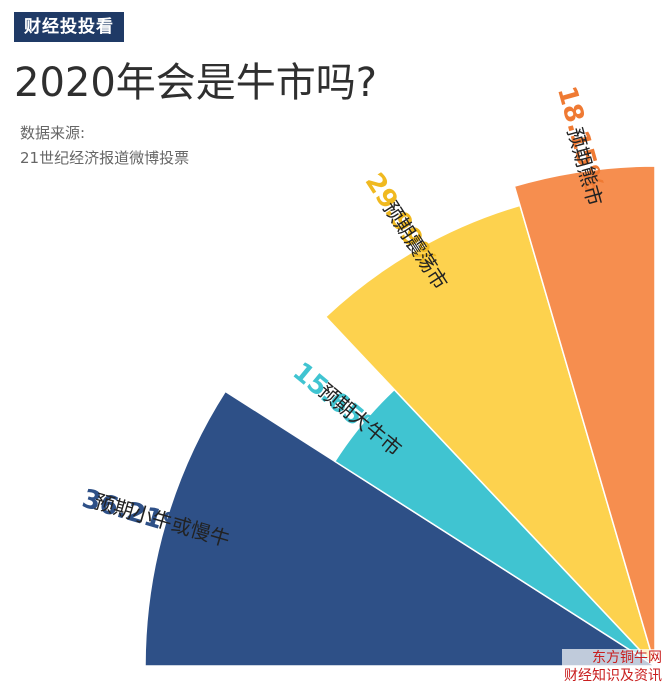 The height and width of the screenshot is (687, 670). Describe the element at coordinates (613, 658) in the screenshot. I see `watermark-site-name: 东方铜牛网` at that location.